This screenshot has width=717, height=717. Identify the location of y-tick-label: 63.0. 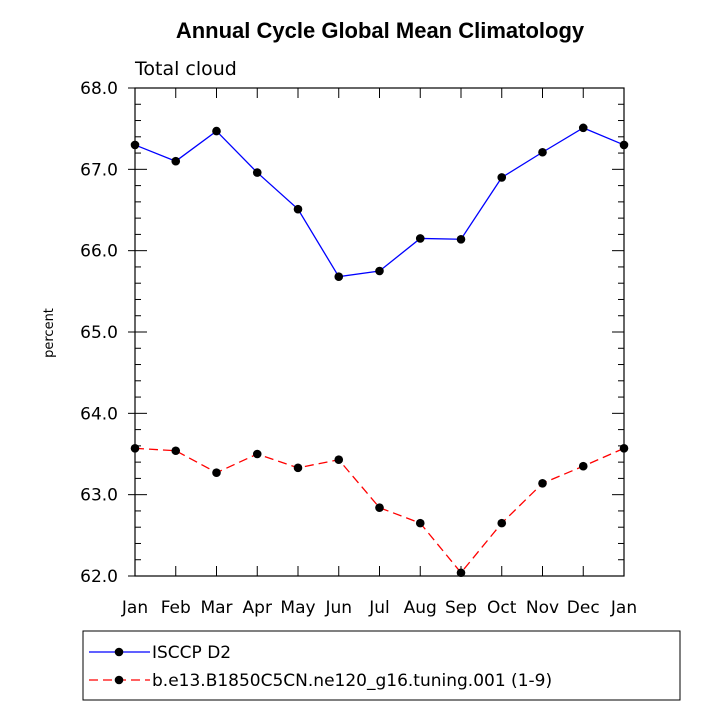
(99, 496).